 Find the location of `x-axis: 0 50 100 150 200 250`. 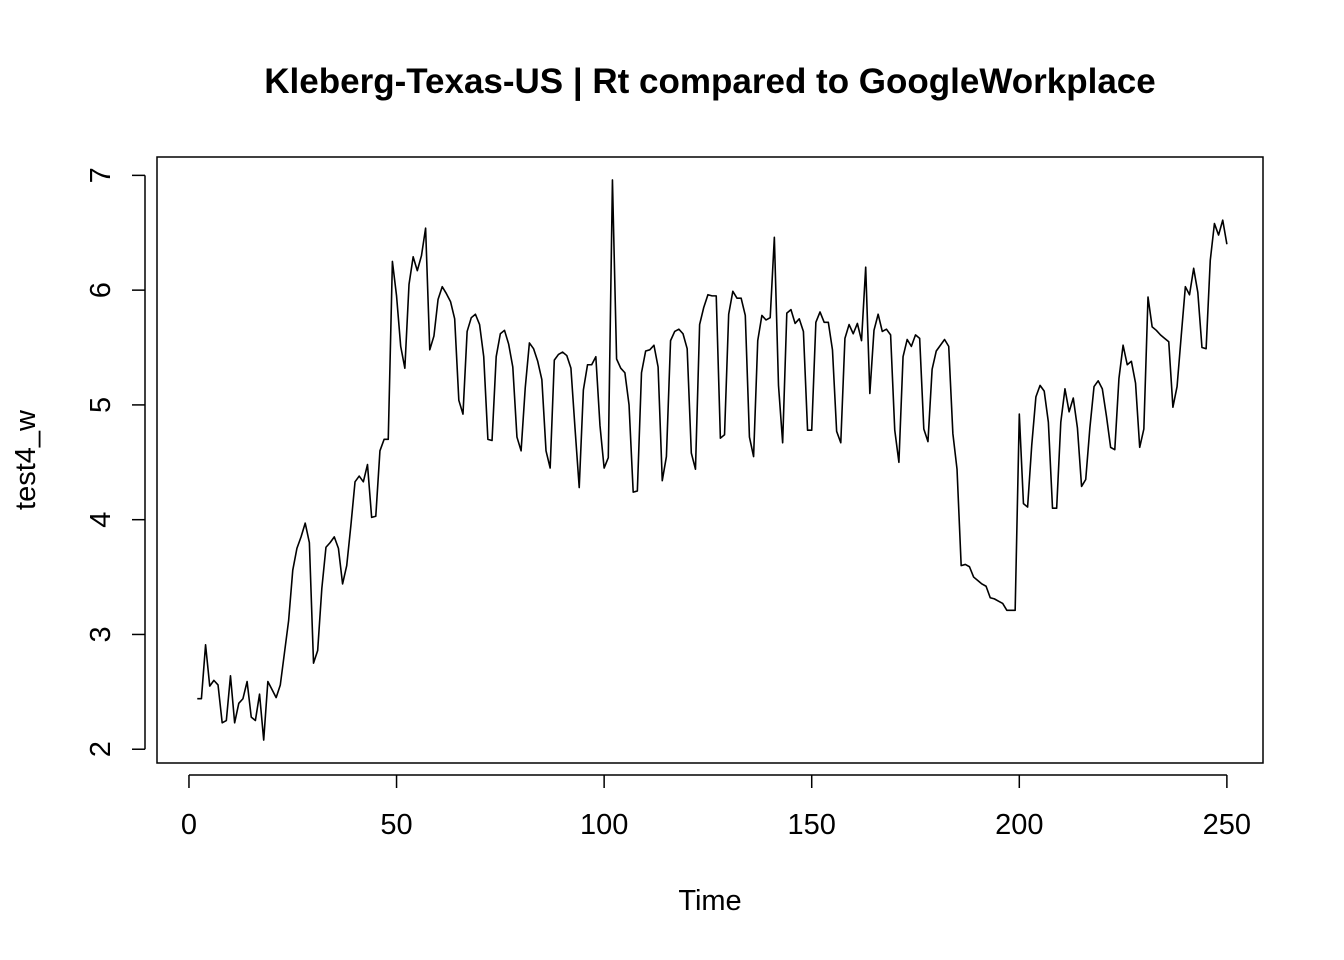

x-axis: 0 50 100 150 200 250 is located at coordinates (716, 807).